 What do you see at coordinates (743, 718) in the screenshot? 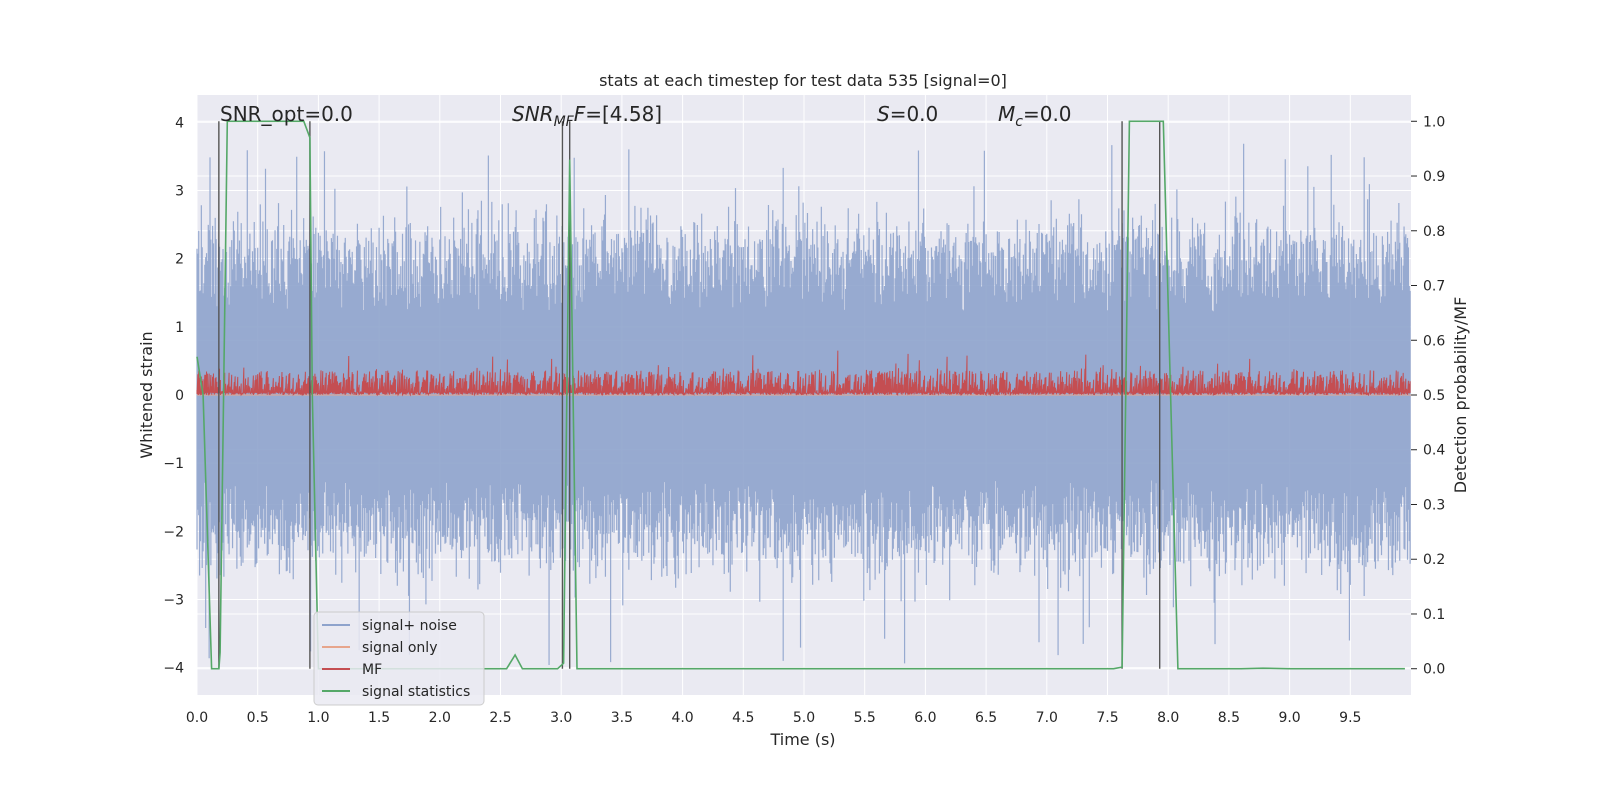
I see `x-tick-label: 4.5` at bounding box center [743, 718].